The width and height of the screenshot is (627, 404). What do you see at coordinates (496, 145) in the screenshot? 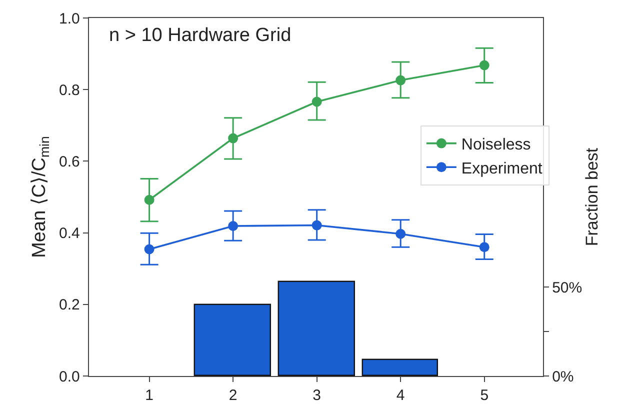
I see `legend-label: Noiseless` at bounding box center [496, 145].